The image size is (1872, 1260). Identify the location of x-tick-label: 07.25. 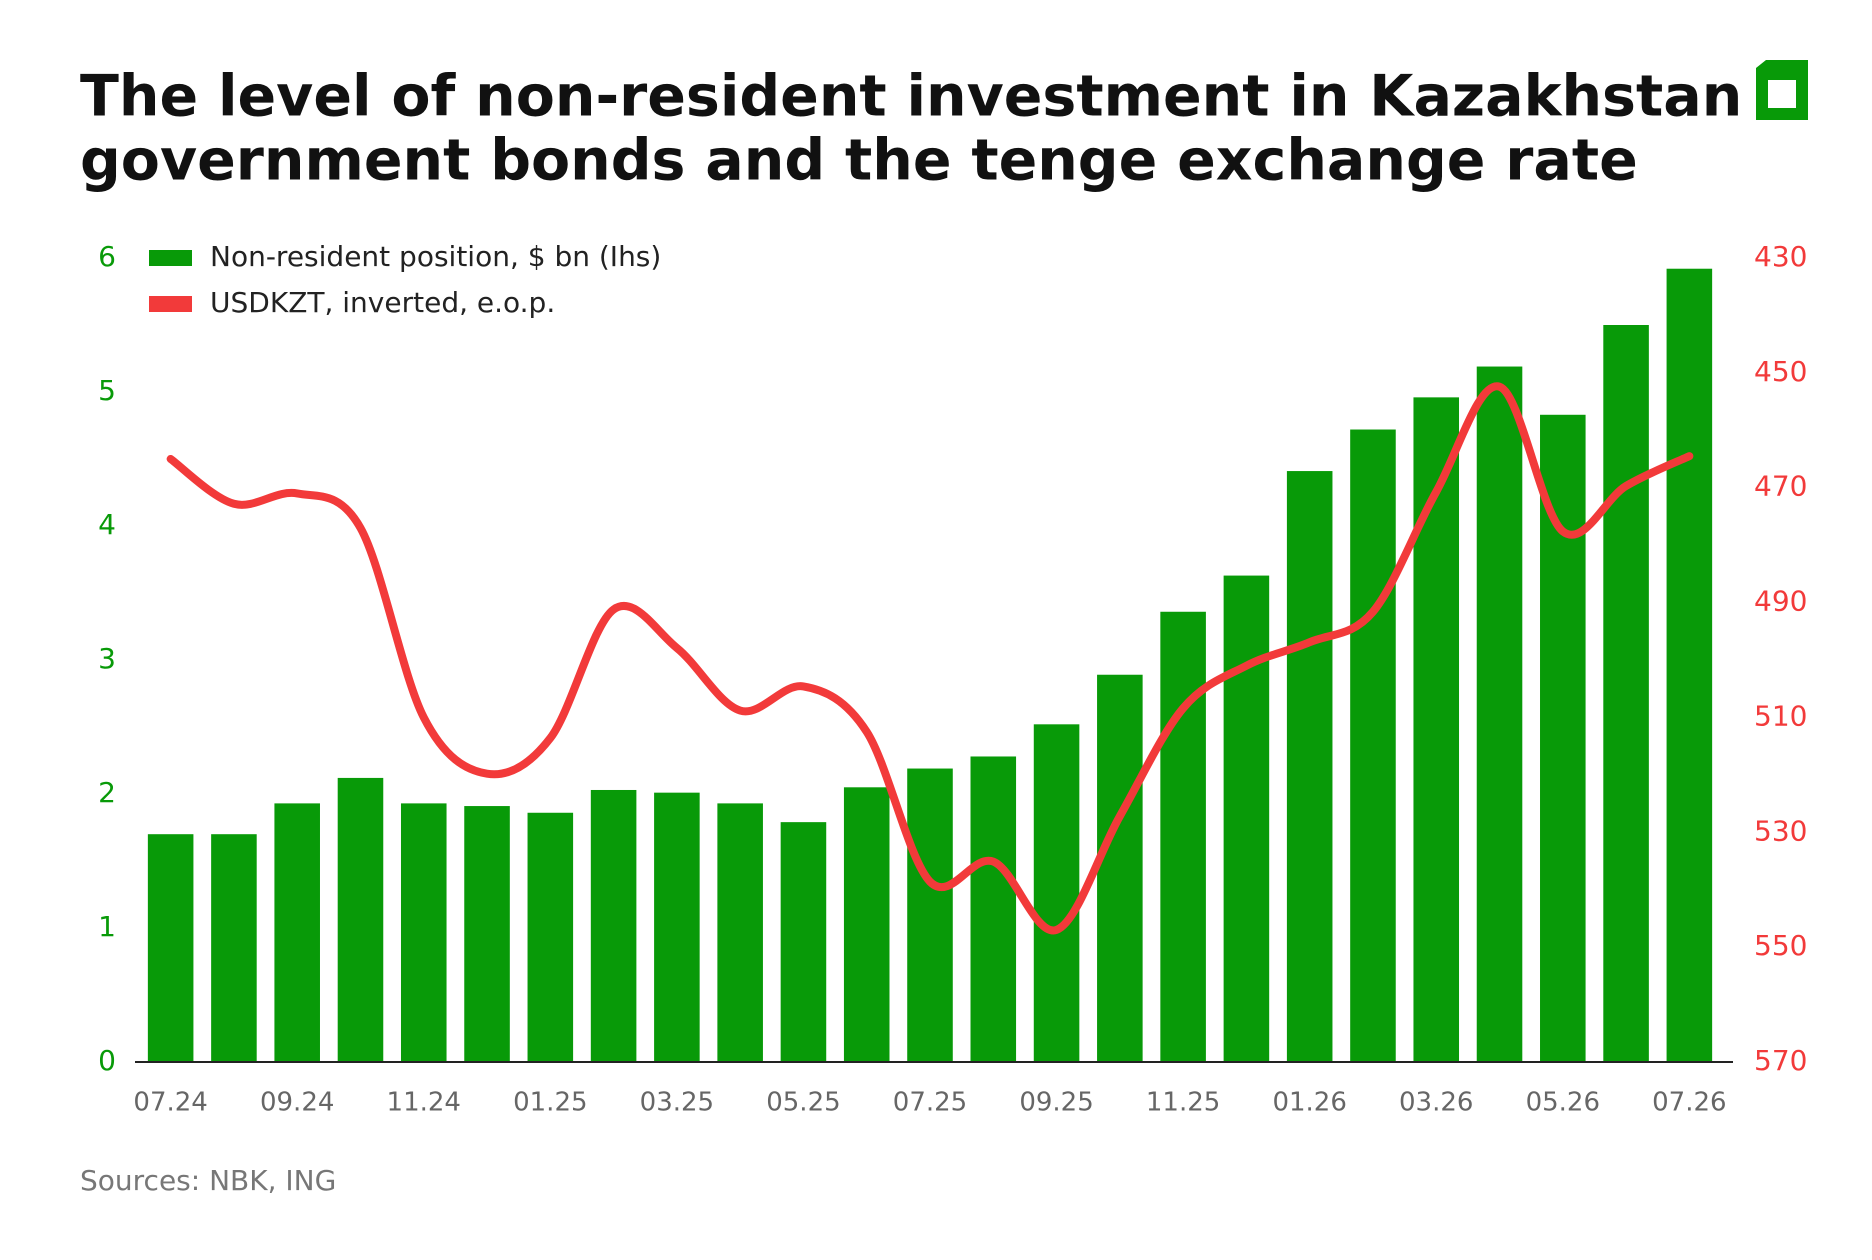
(930, 1103).